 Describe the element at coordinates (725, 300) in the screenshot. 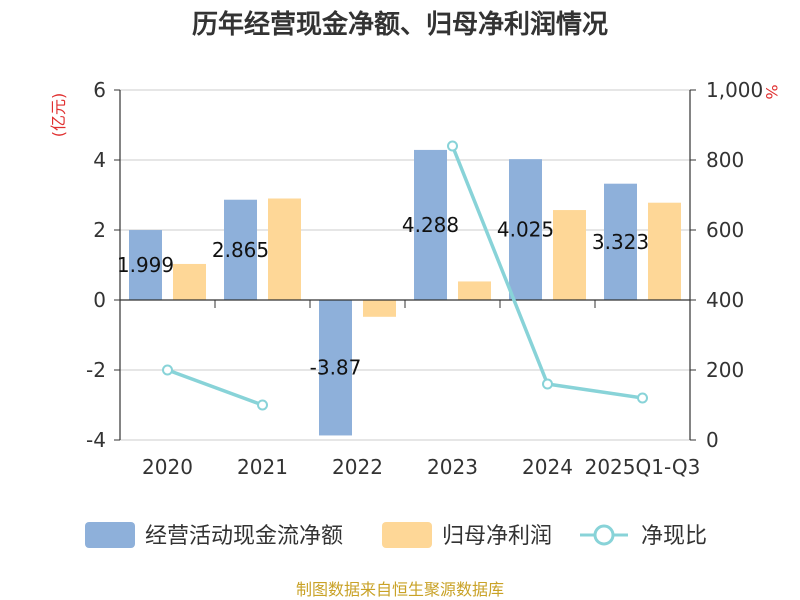

I see `y-right-tick-label: 400` at that location.